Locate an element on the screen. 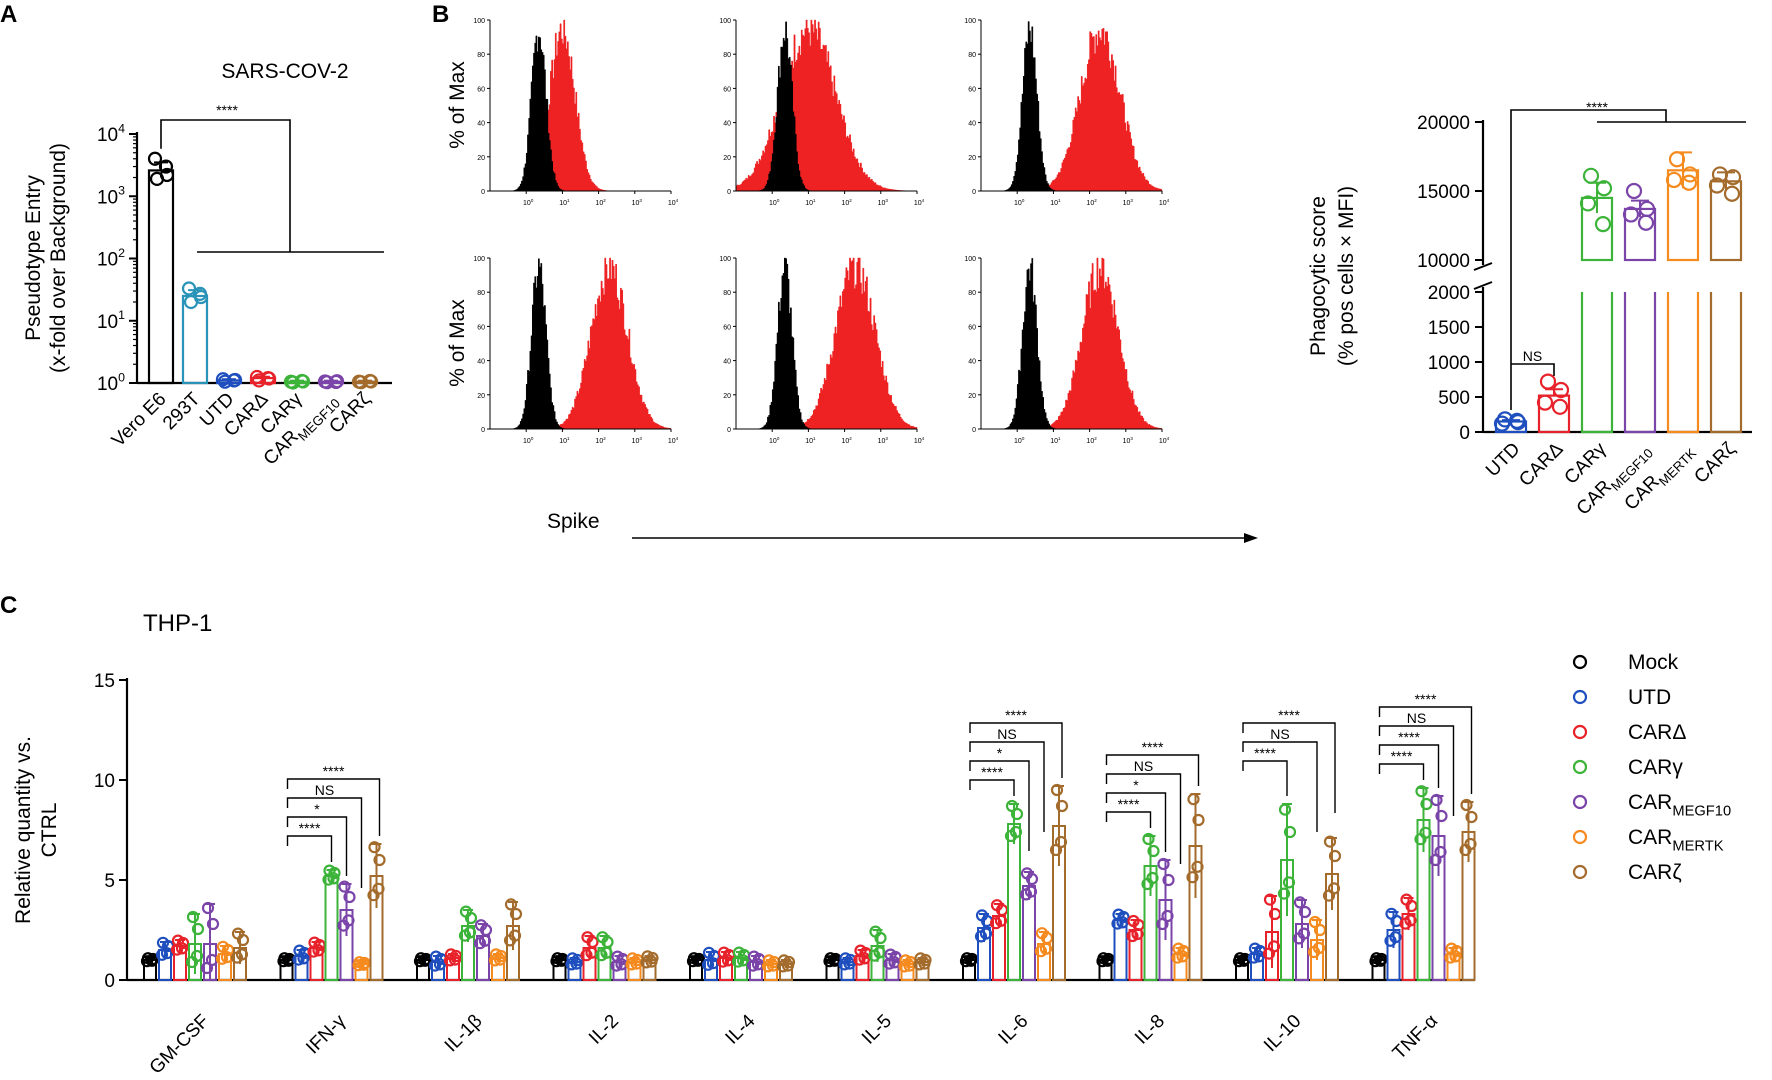 The height and width of the screenshot is (1080, 1772). x-tick-label: 10⁰ is located at coordinates (774, 440).